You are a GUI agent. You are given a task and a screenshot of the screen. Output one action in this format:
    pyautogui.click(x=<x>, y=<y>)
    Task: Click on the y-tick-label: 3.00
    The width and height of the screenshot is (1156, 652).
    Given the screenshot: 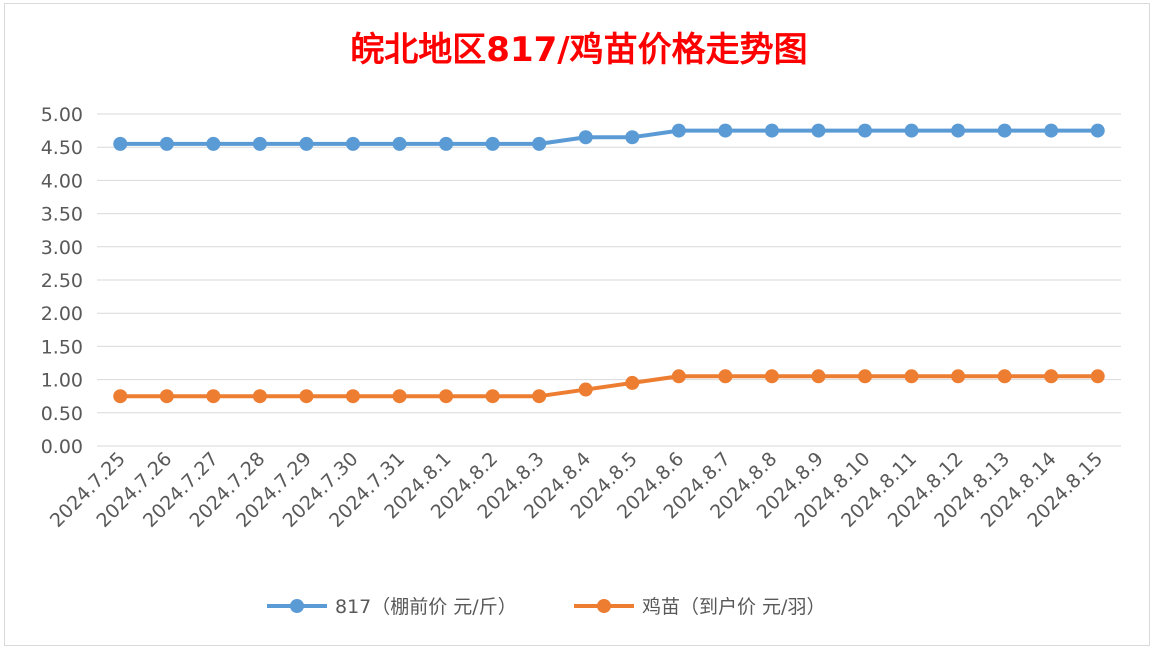 What is the action you would take?
    pyautogui.click(x=62, y=248)
    